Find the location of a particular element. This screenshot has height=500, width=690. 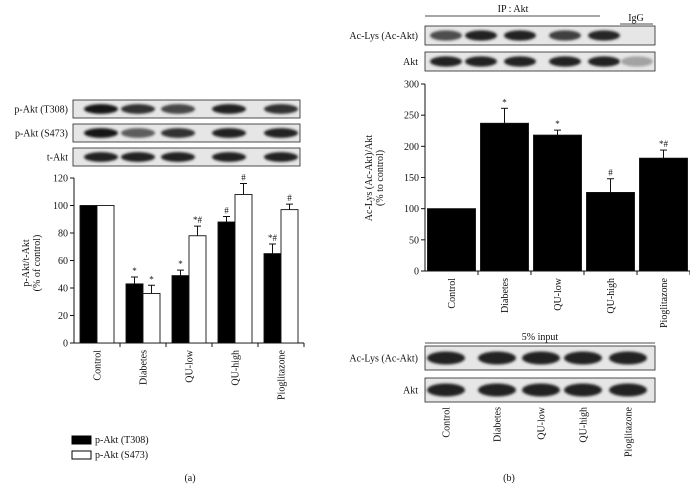

y-tick-label-120: 120 is located at coordinates (60, 179).